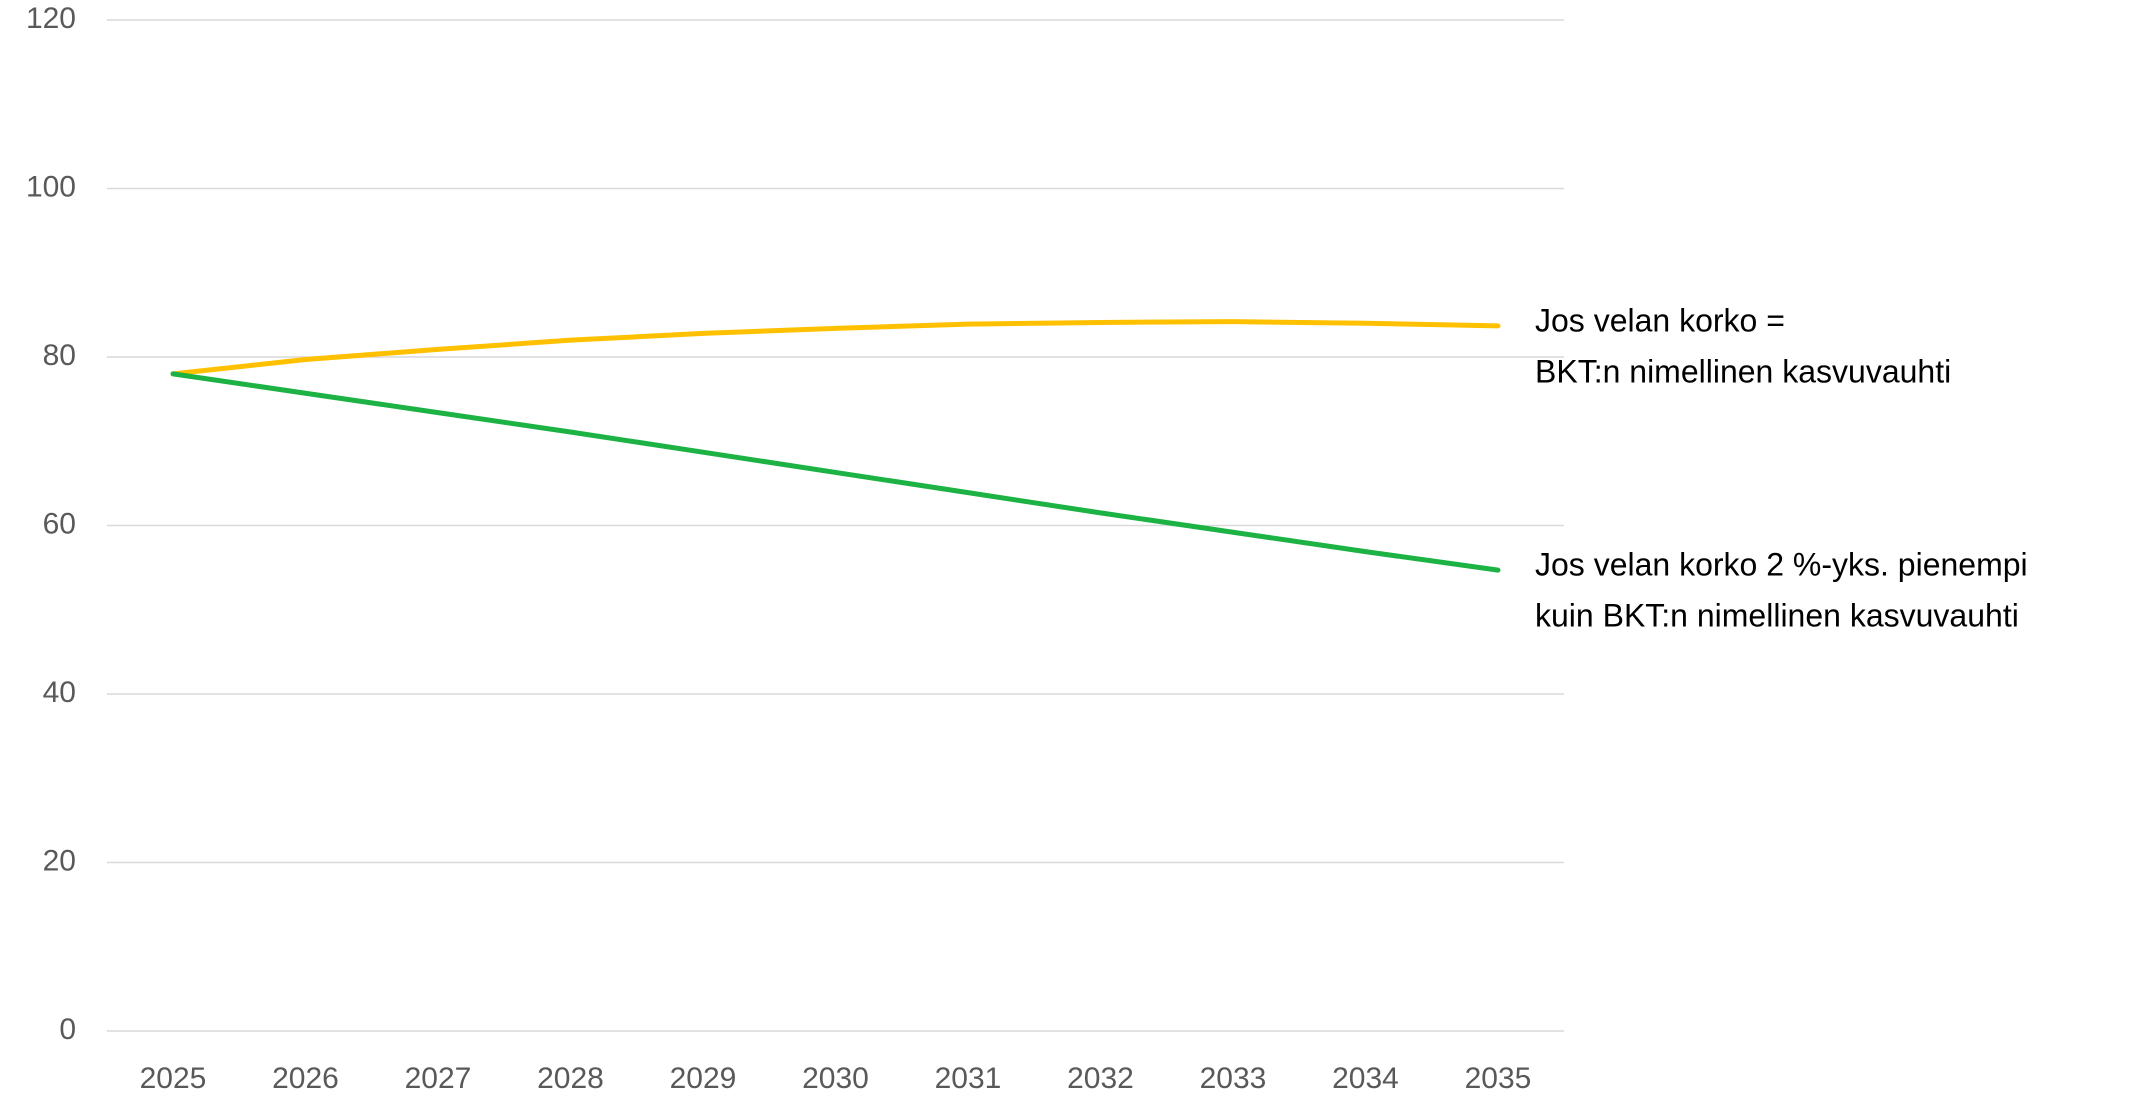 The image size is (2134, 1100). I want to click on x-tick-label: 2031, so click(968, 1078).